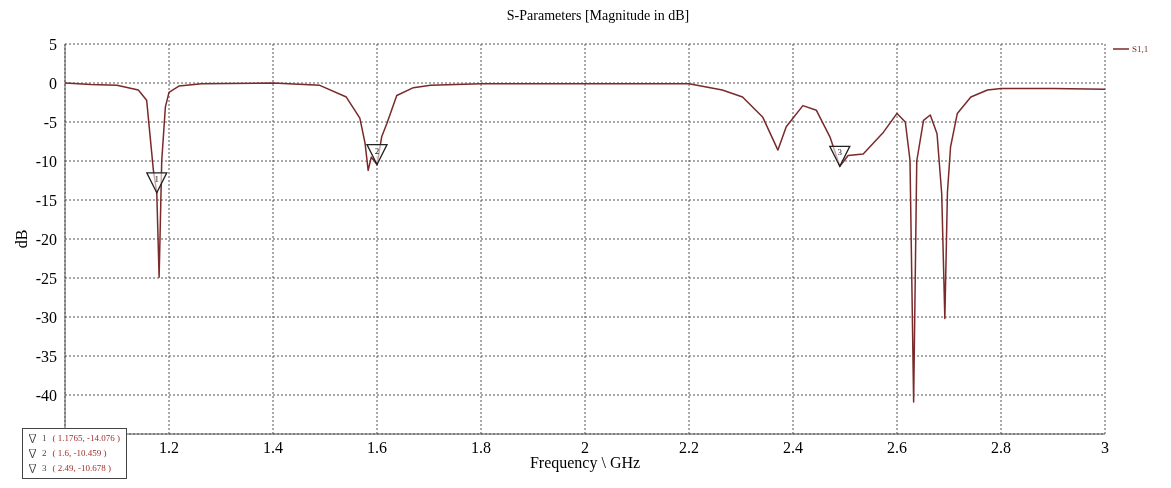  Describe the element at coordinates (840, 152) in the screenshot. I see `annotation: 3` at that location.